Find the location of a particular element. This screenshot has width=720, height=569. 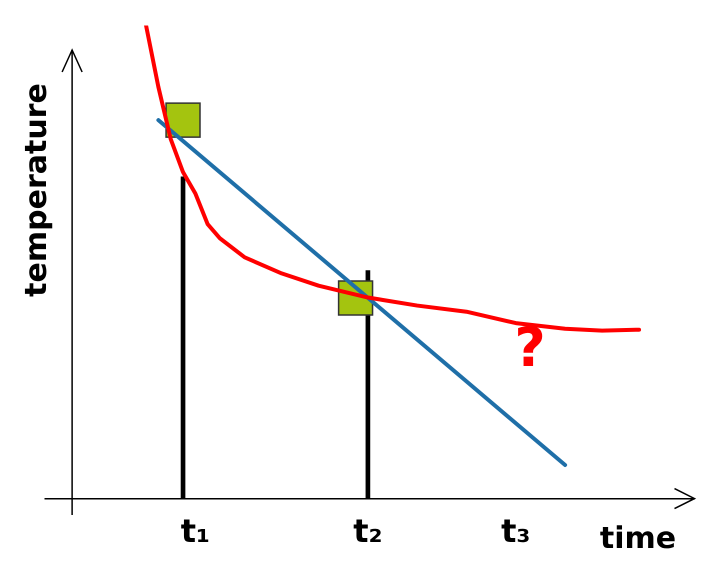

y-axis-title: temperature is located at coordinates (36, 190).